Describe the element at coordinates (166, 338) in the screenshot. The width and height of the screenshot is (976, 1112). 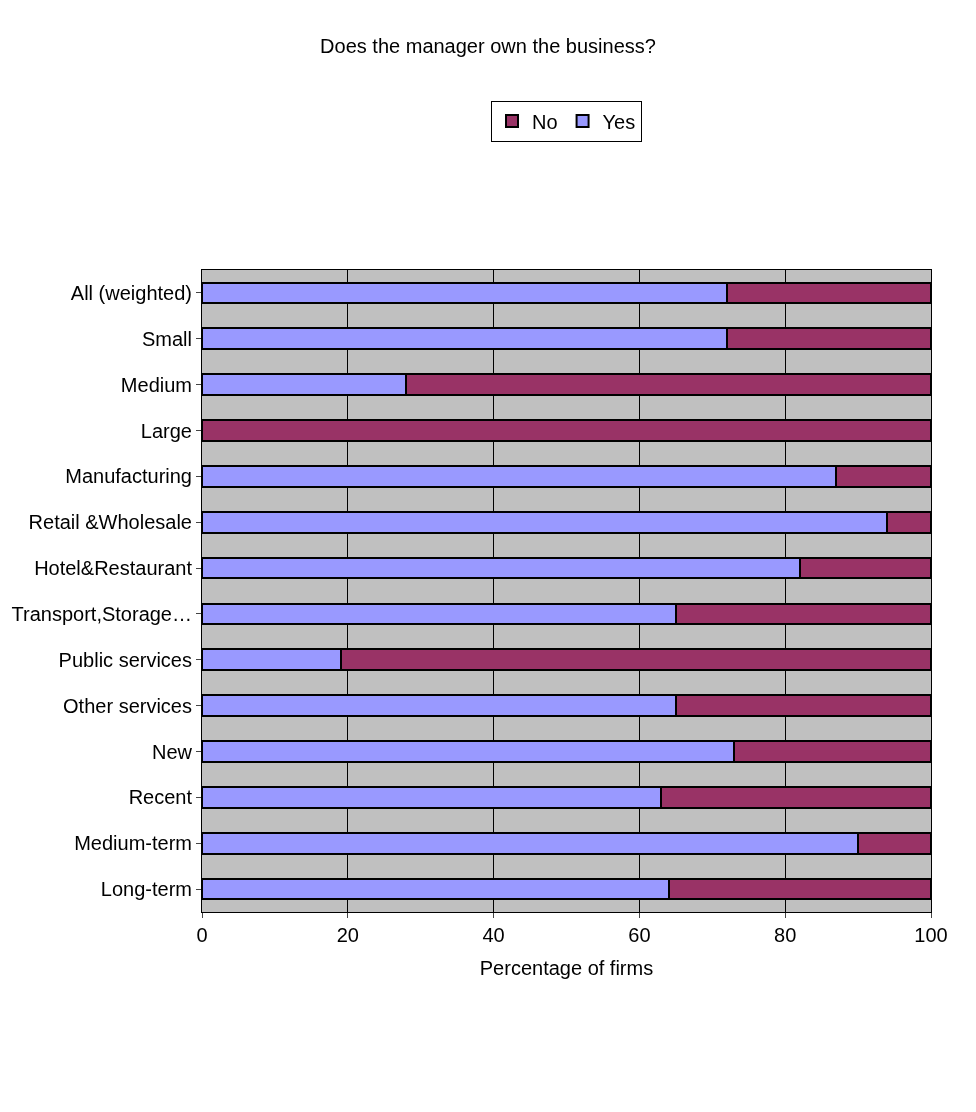
I see `y-tick-label: Small` at that location.